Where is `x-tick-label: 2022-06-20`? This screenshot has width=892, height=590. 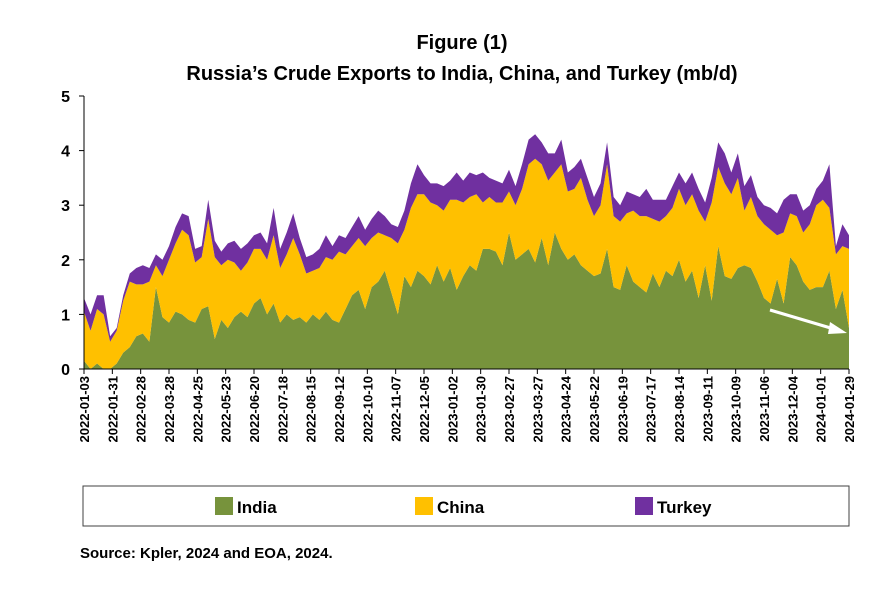 x-tick-label: 2022-06-20 is located at coordinates (254, 409).